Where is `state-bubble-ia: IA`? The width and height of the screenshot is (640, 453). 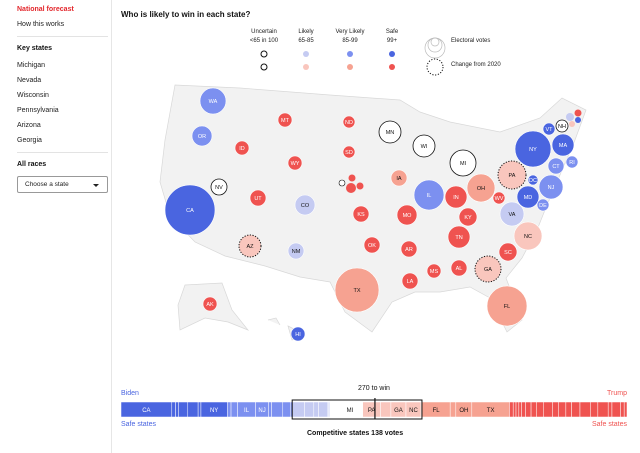 state-bubble-ia: IA is located at coordinates (399, 178).